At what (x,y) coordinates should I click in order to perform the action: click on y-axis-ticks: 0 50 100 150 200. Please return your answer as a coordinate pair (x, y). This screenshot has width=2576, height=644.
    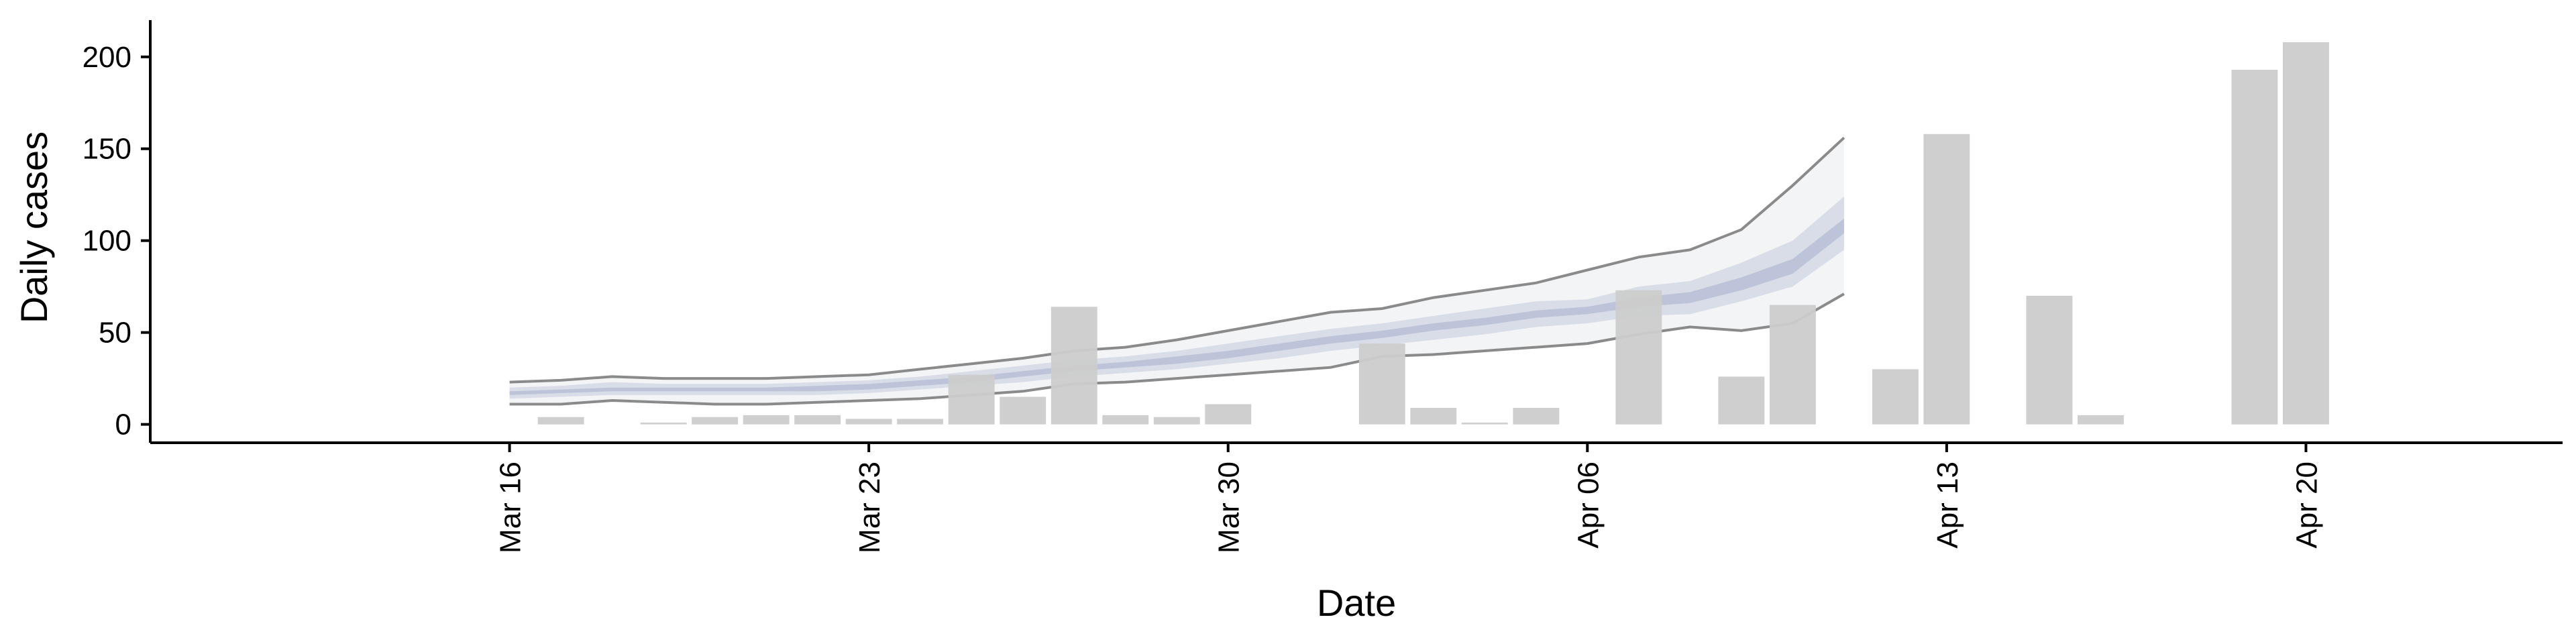
    Looking at the image, I should click on (116, 241).